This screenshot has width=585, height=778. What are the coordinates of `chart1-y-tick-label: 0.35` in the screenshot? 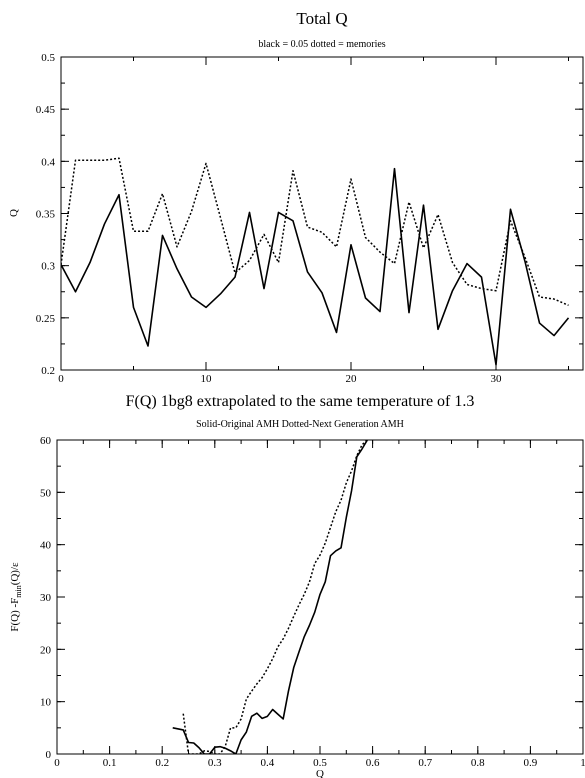 It's located at (46, 215).